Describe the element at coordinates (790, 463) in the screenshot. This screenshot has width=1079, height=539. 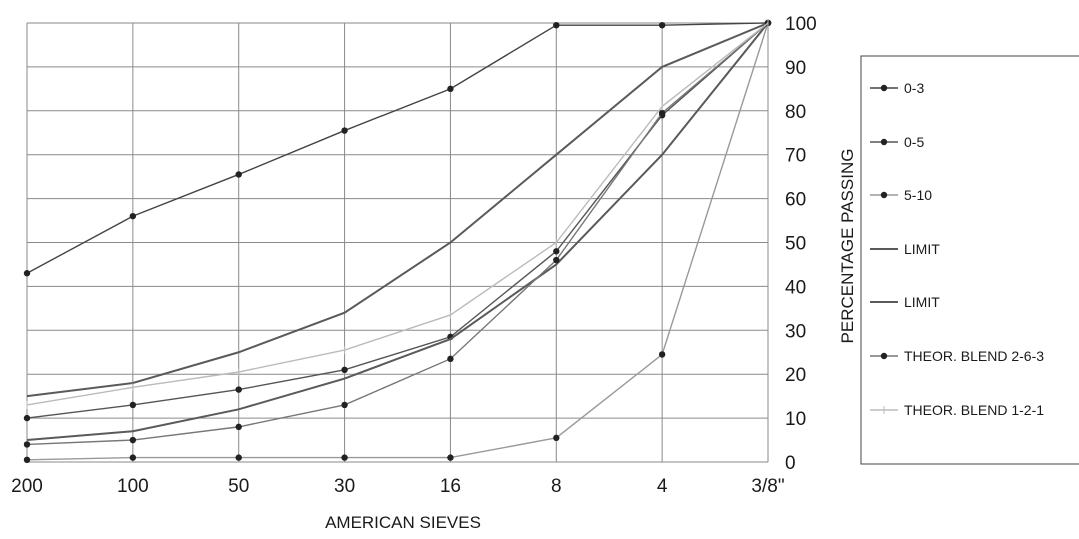
I see `y-tick-label: 0` at that location.